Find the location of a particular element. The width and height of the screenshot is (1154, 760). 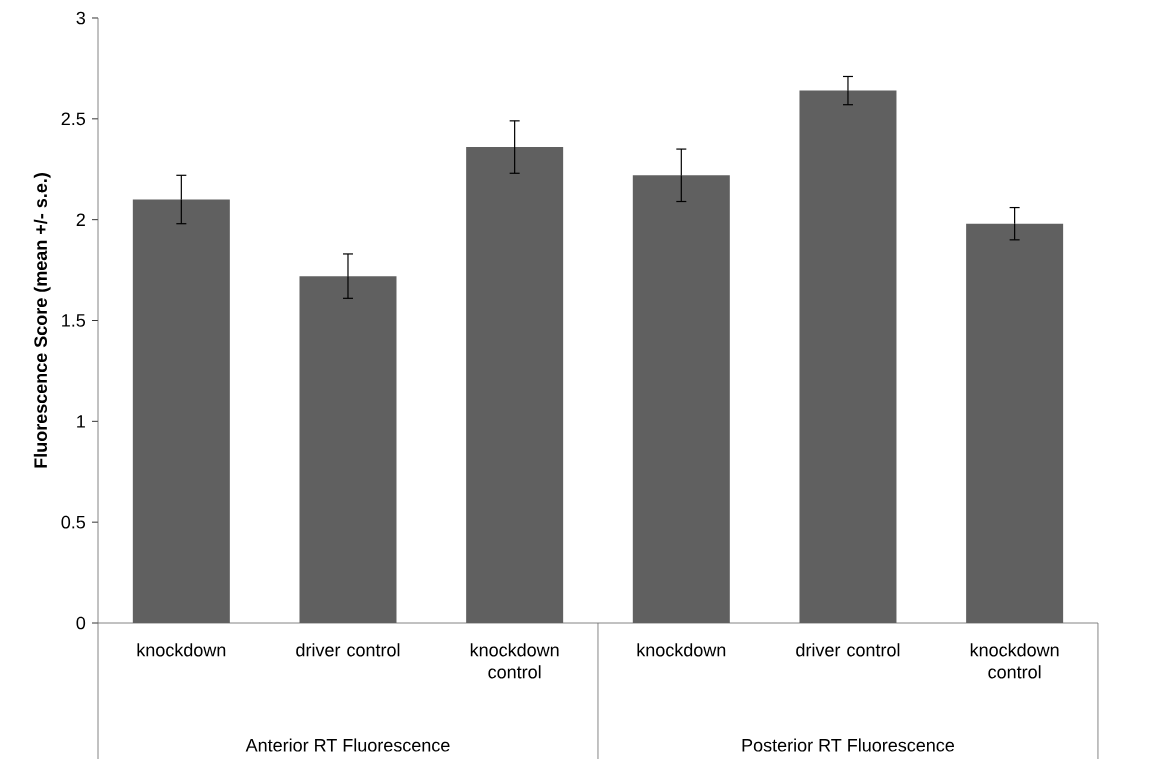

y-axis-title: Fluorescence Score (mean +/- s.e.) is located at coordinates (42, 320).